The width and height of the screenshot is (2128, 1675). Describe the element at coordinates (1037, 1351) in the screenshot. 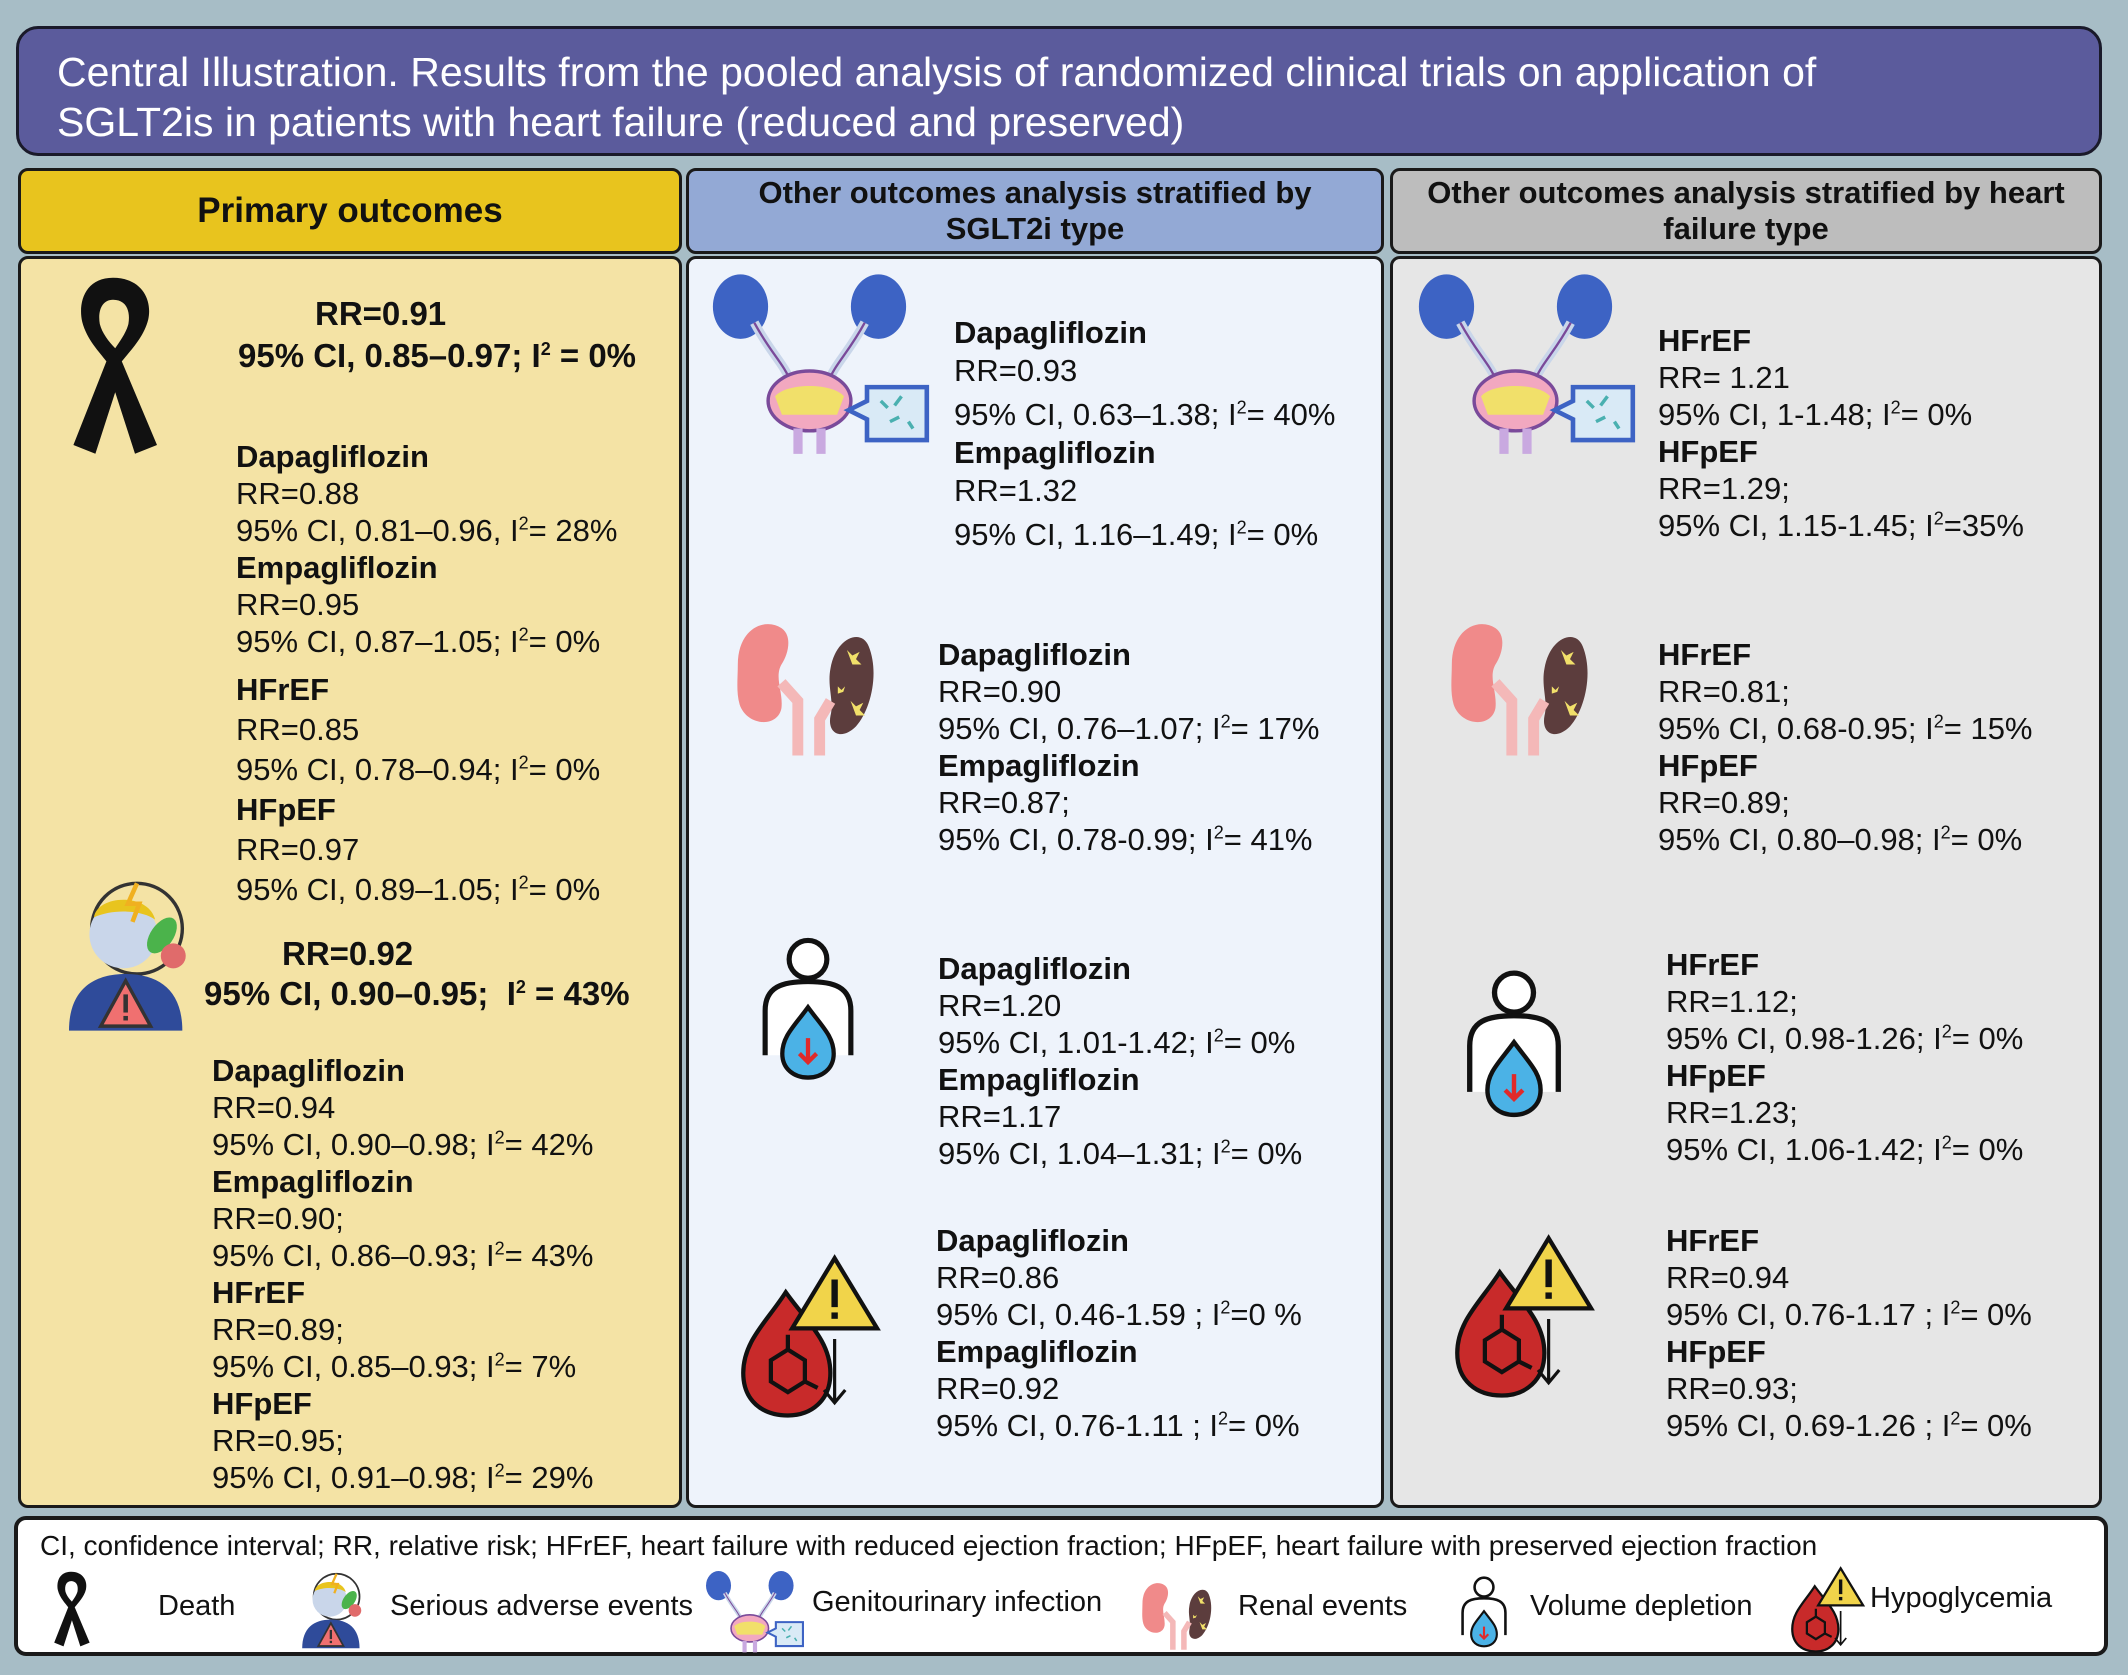

I see `sglt-hypo-b-name: Empagliflozin` at that location.